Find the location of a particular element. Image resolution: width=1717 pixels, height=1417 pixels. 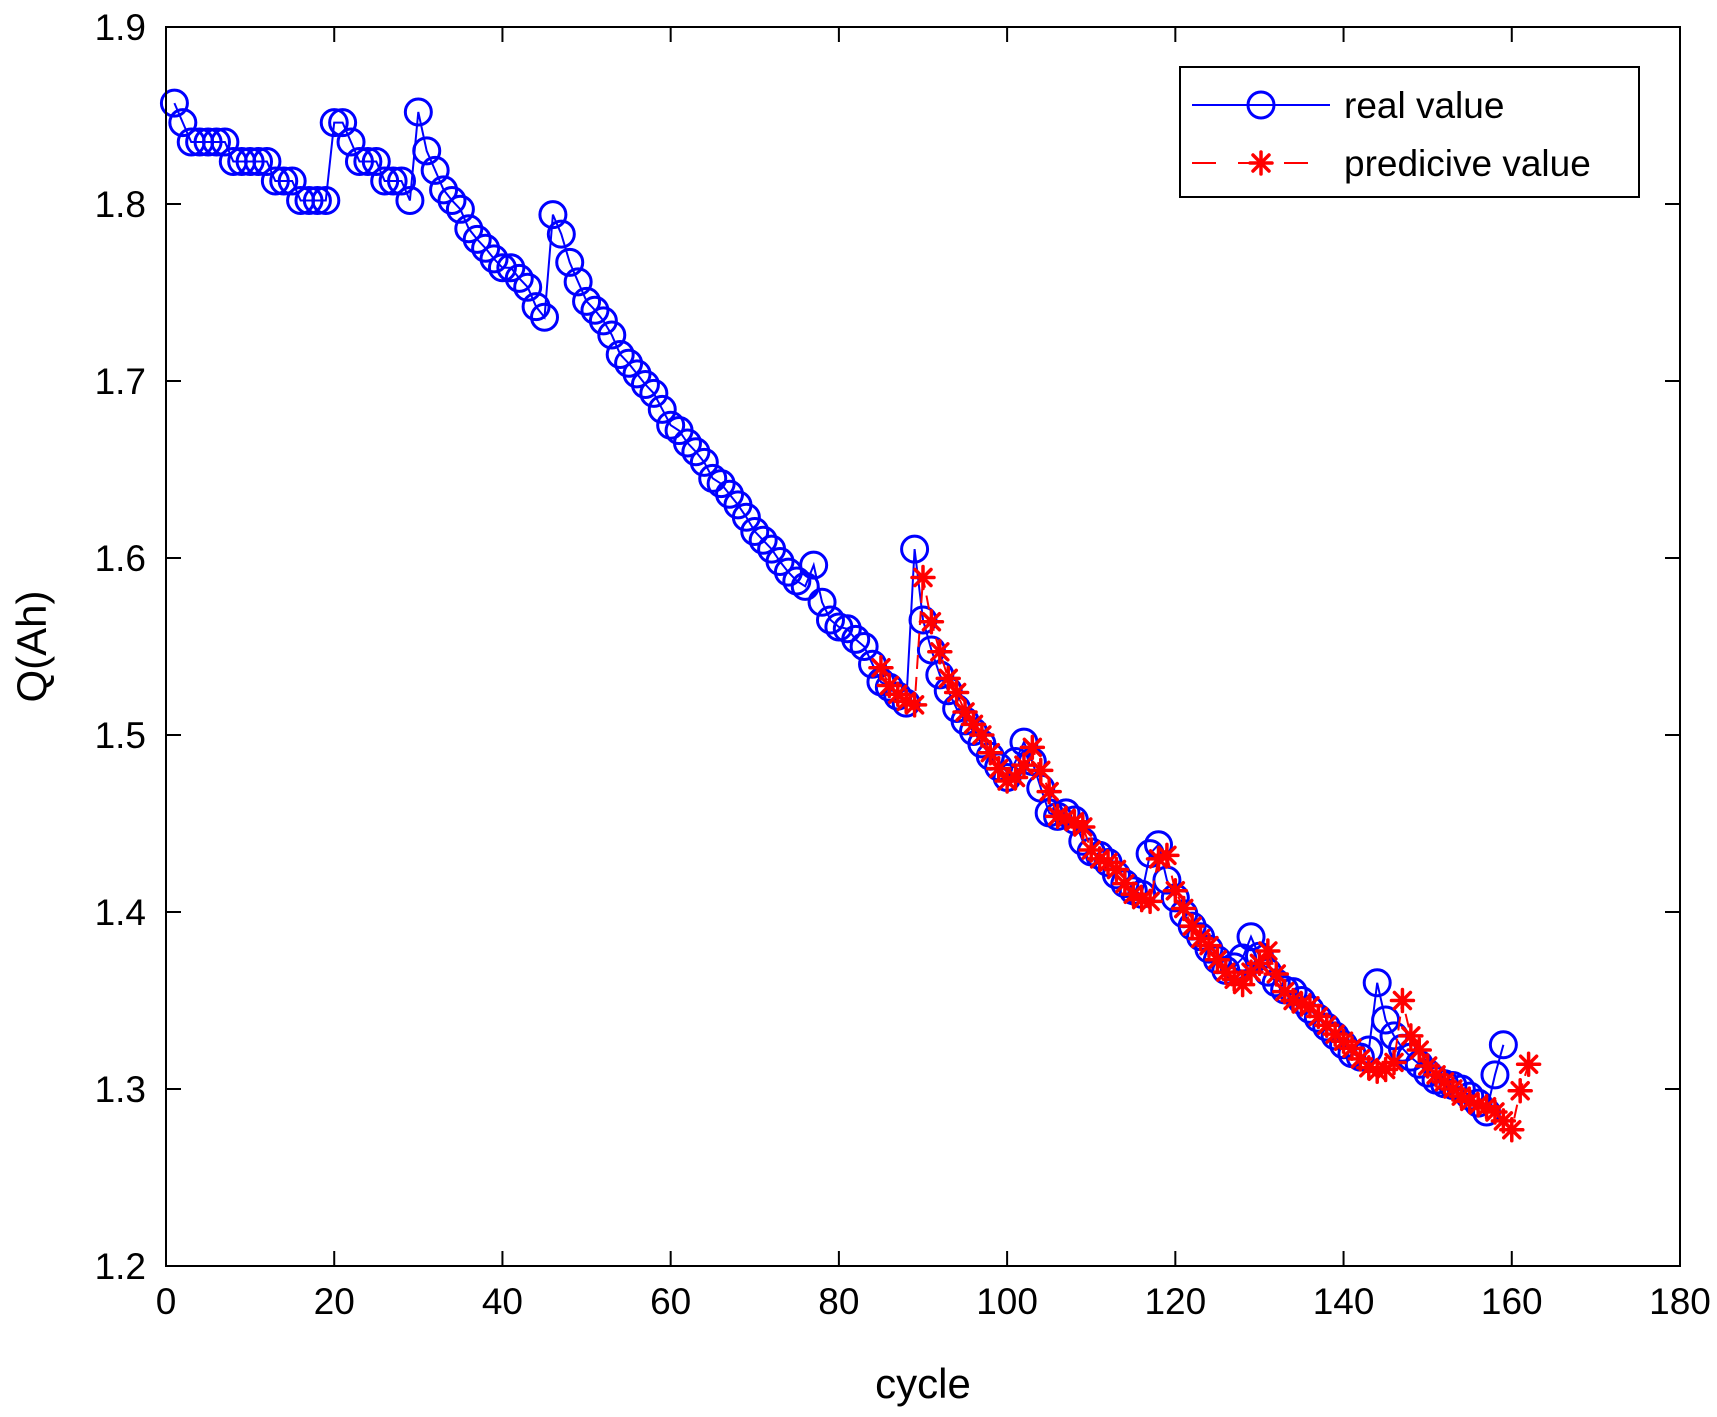

legend: real value predicive value is located at coordinates (1409, 132).